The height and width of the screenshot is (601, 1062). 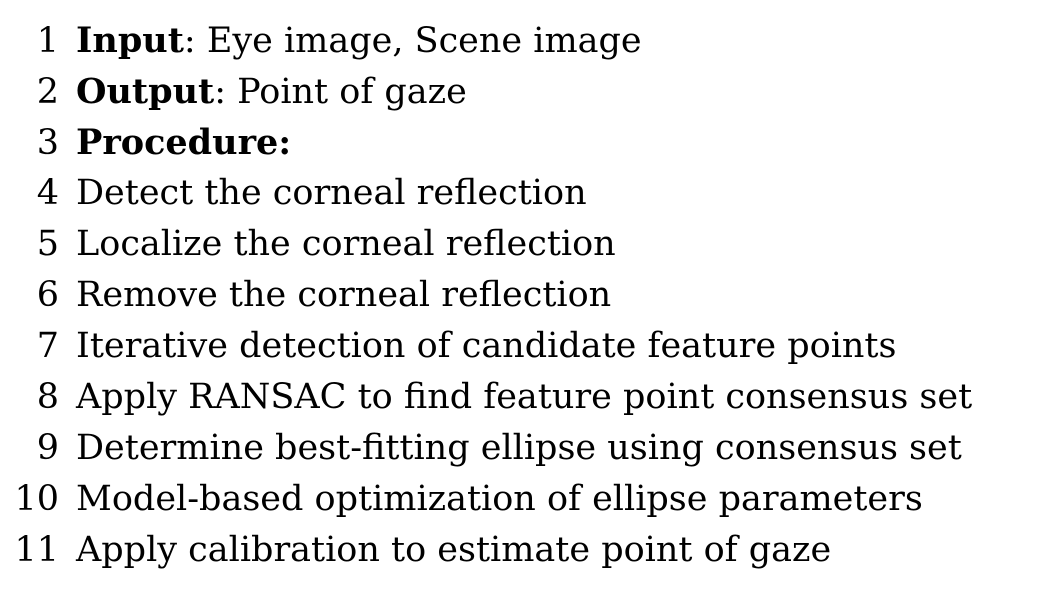 I want to click on keyword-input: Input, so click(x=130, y=40).